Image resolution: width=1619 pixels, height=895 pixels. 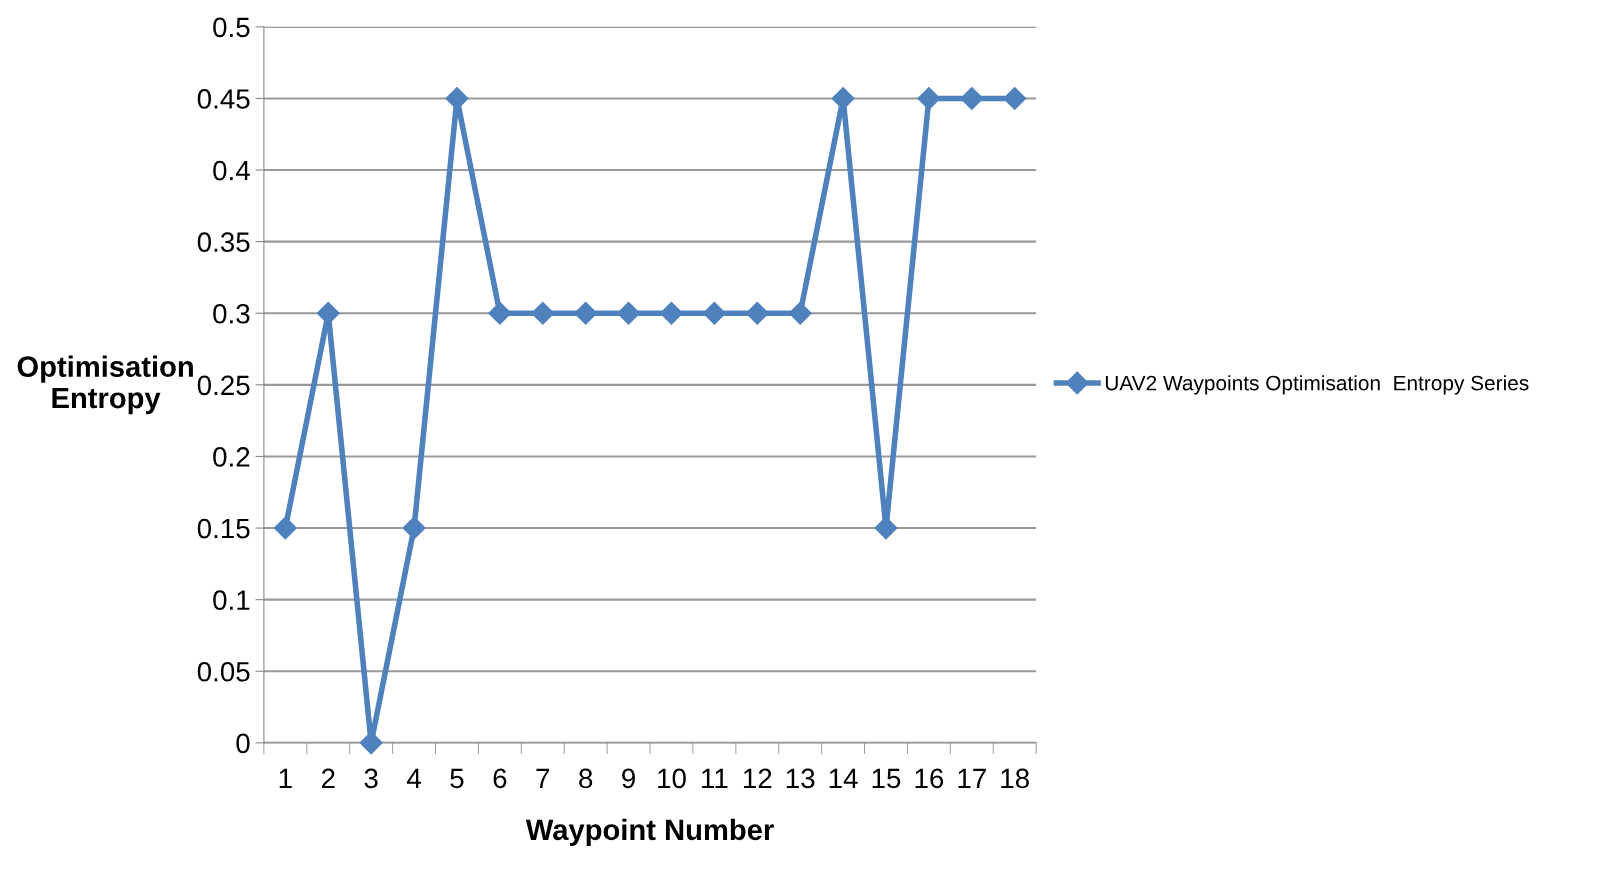 I want to click on x-tick-label: 18, so click(x=1015, y=778).